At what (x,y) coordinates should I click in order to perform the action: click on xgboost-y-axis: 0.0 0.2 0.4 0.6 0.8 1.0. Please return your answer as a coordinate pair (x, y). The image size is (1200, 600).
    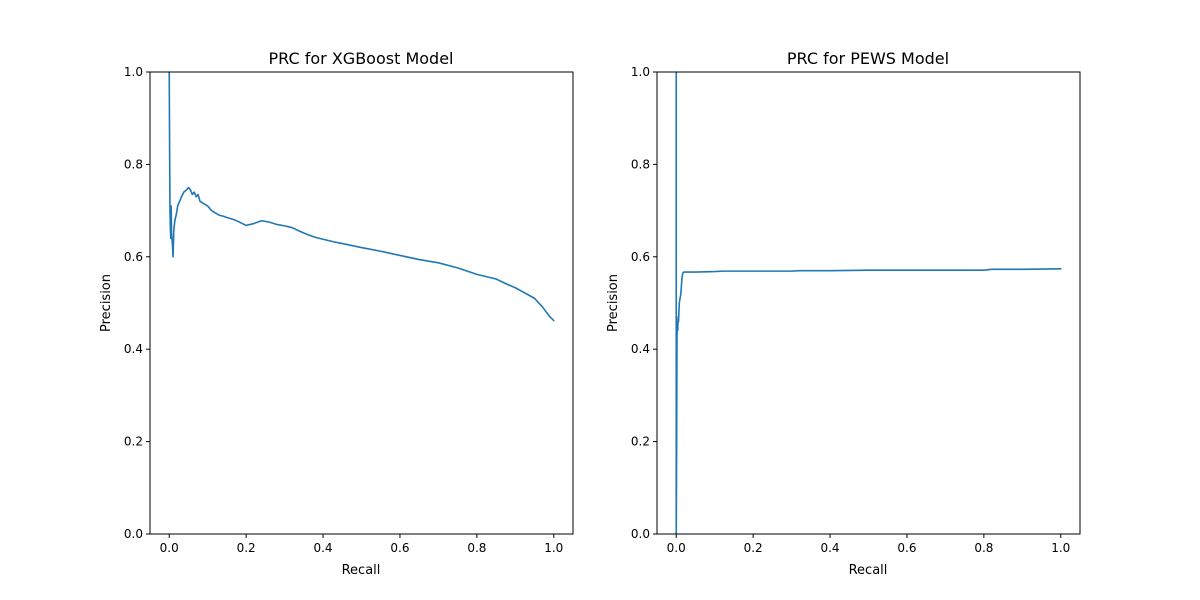
    Looking at the image, I should click on (137, 303).